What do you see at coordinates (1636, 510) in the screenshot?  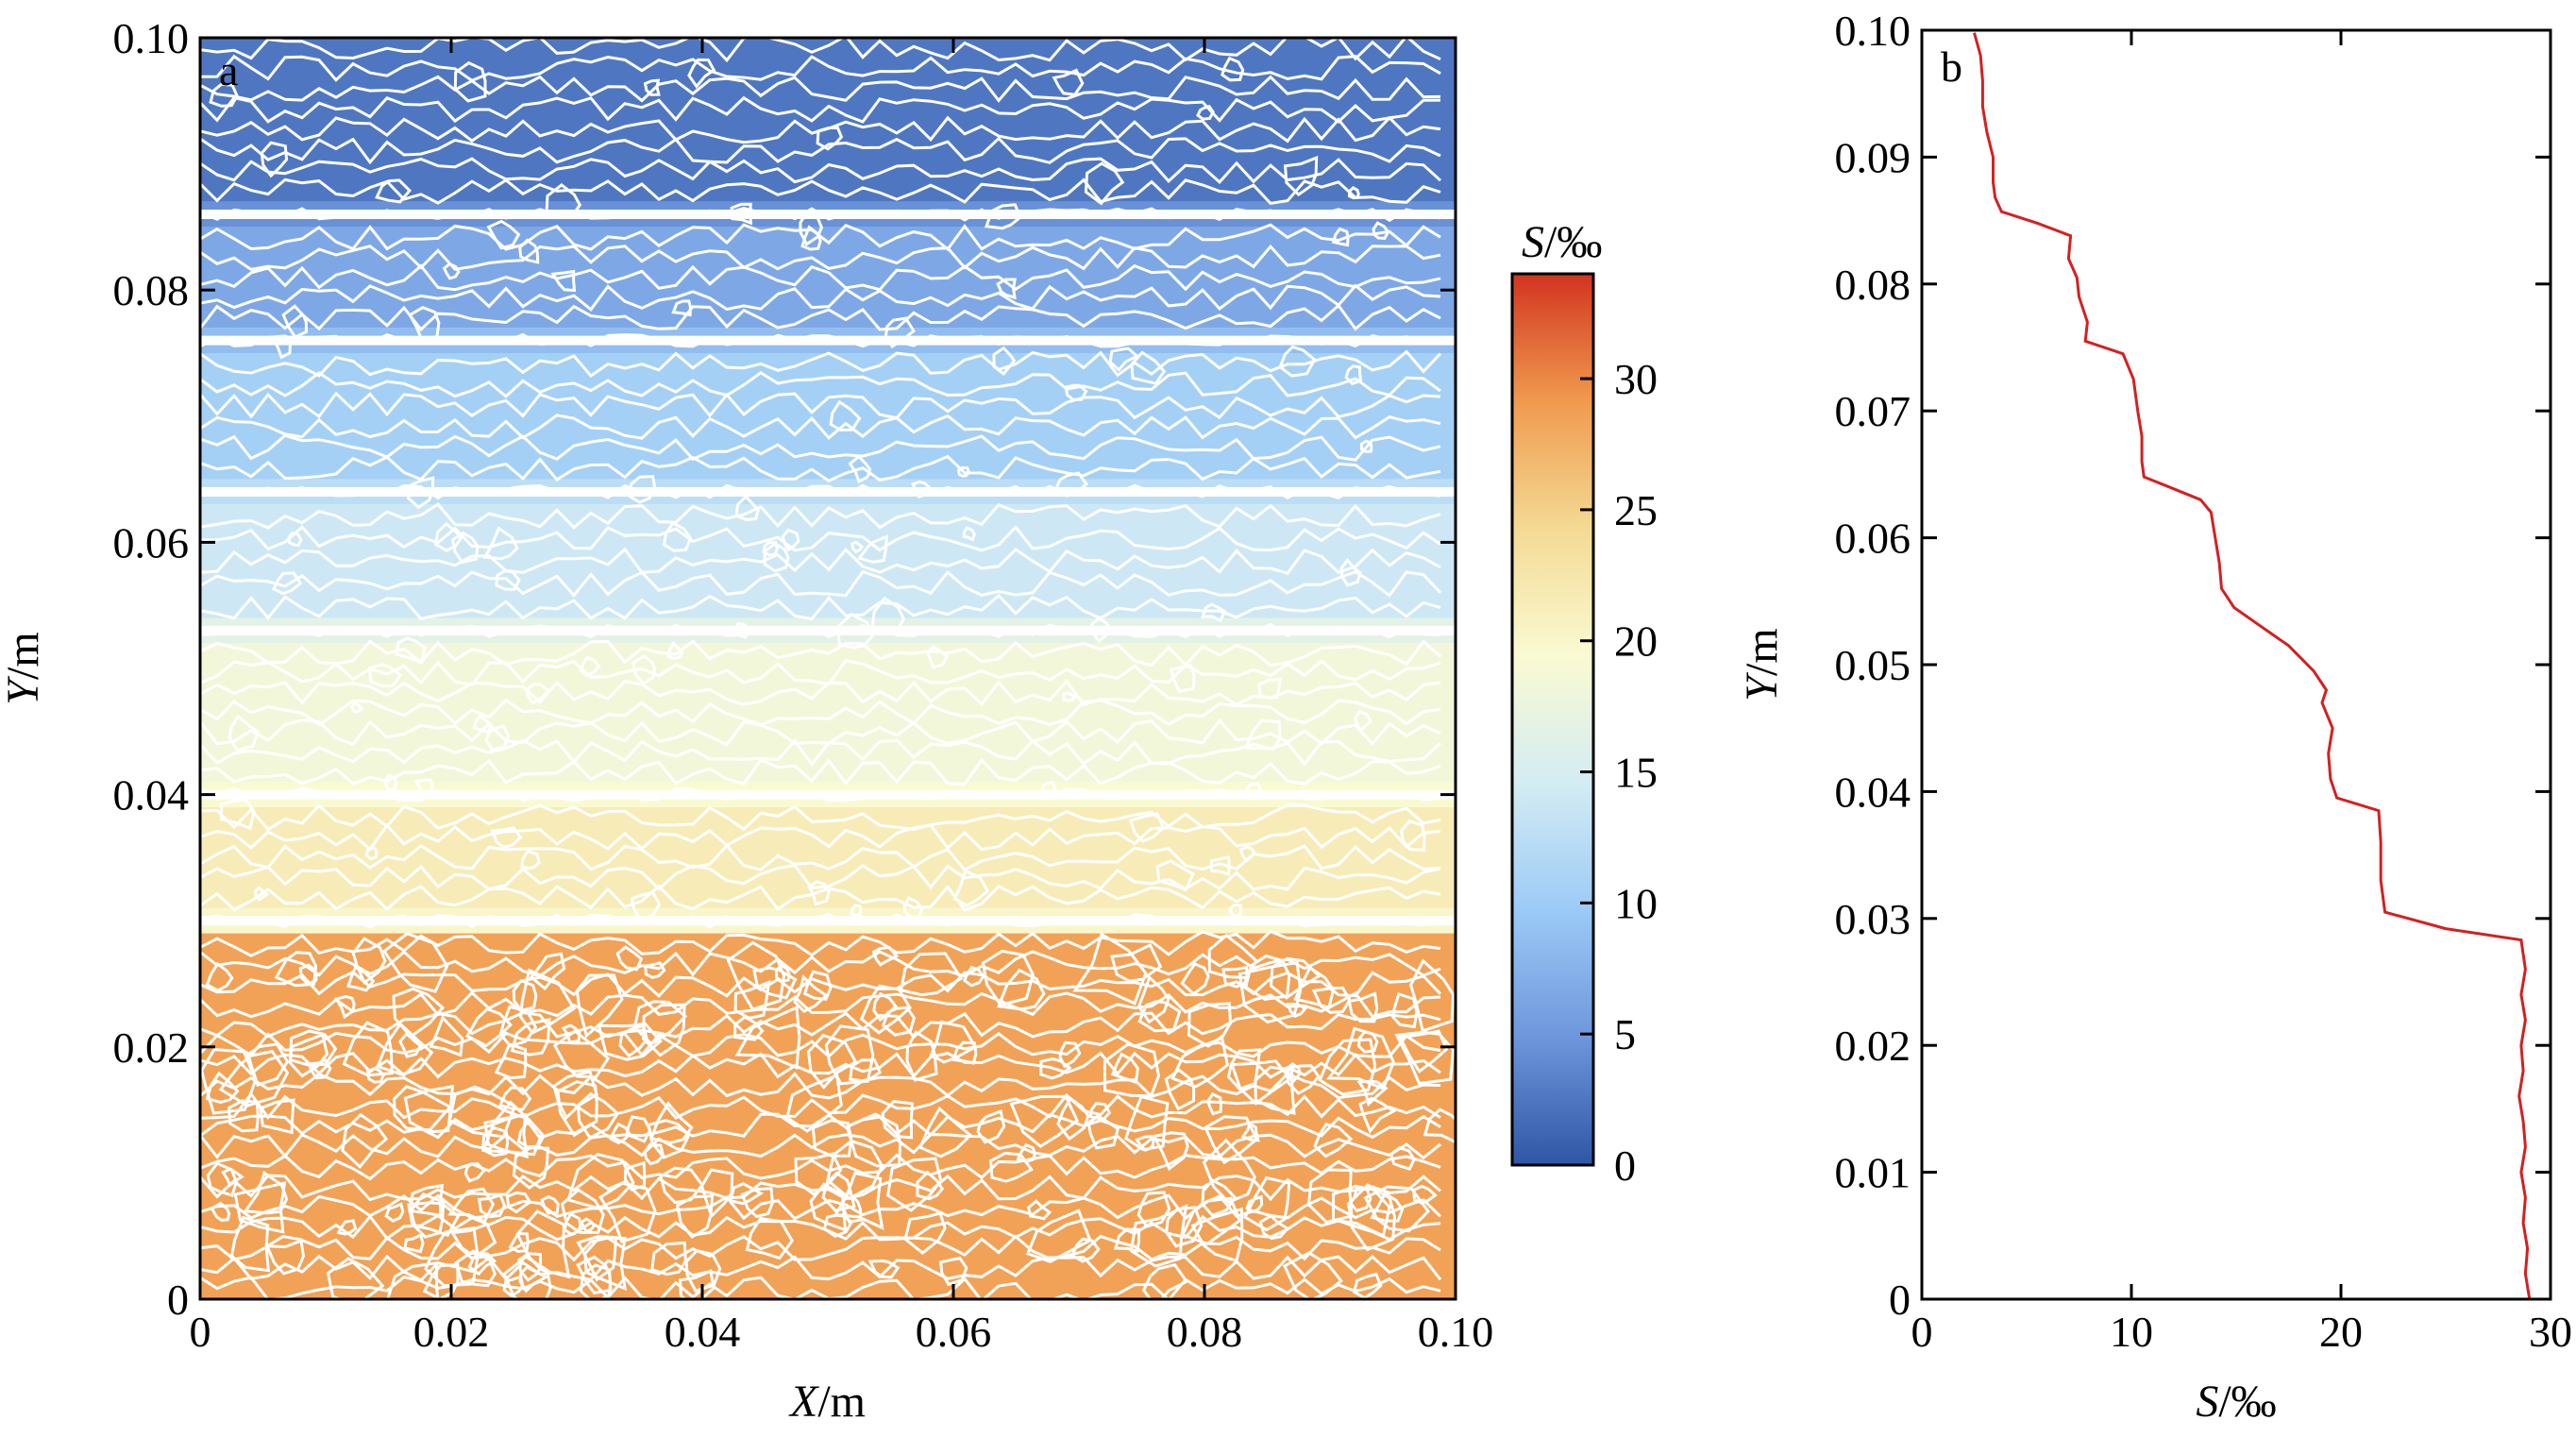 I see `colorbar-tick-label: 25` at bounding box center [1636, 510].